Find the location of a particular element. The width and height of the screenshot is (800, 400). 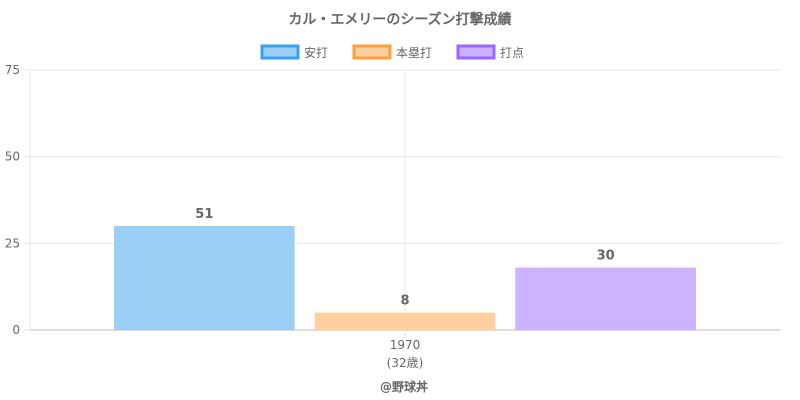

y-tick-label: 75 is located at coordinates (12, 70).